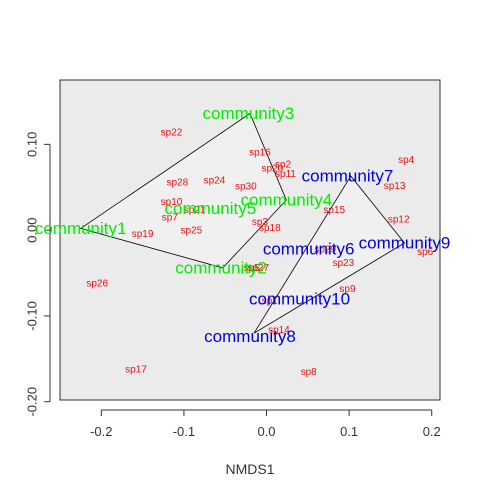  I want to click on y-tick-label: -0.10, so click(32, 316).